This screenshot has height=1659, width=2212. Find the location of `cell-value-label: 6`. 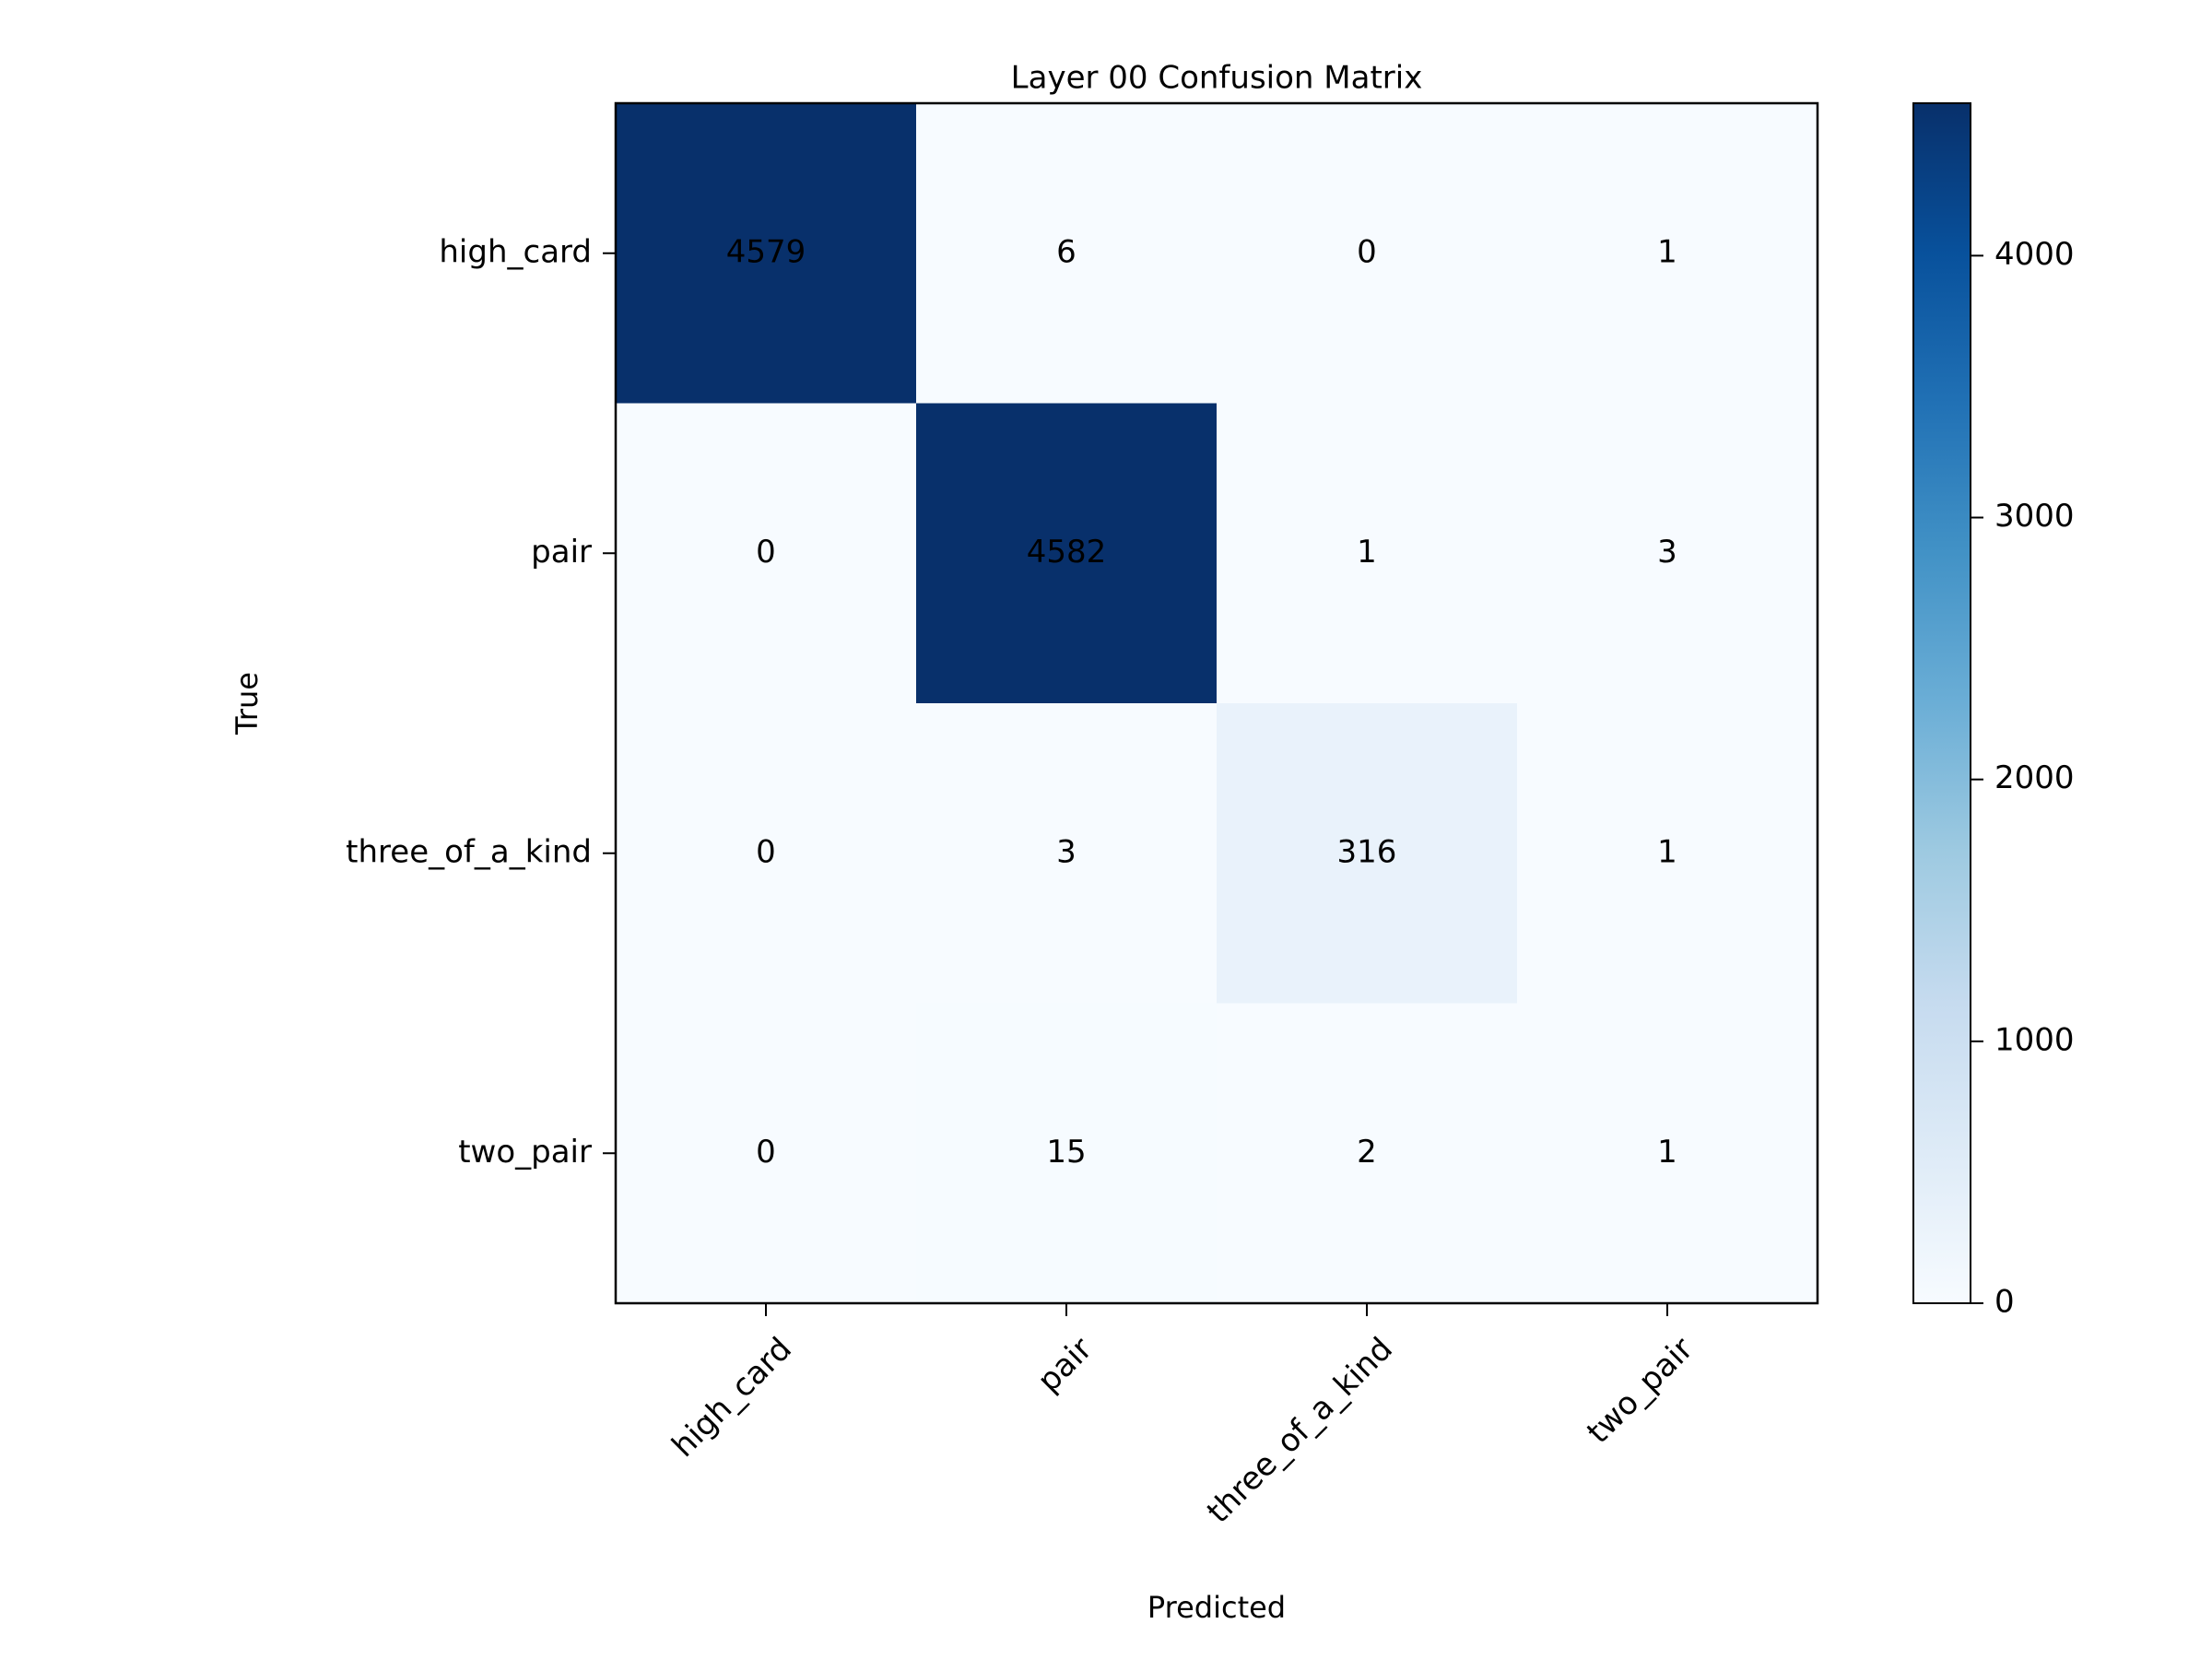

cell-value-label: 6 is located at coordinates (1066, 251).